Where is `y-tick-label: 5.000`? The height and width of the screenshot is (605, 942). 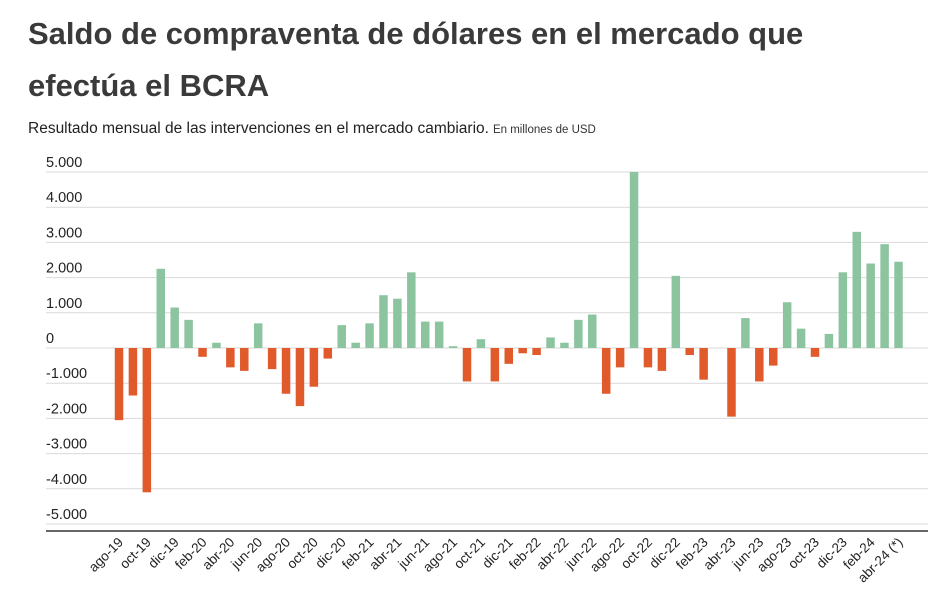 y-tick-label: 5.000 is located at coordinates (64, 163).